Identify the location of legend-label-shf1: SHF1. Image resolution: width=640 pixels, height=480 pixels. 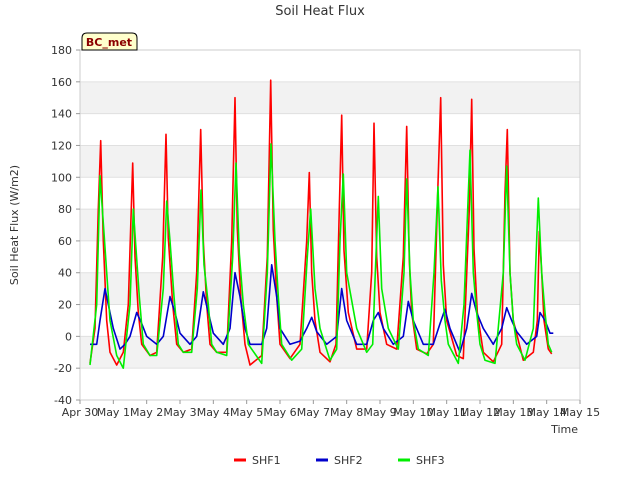
(266, 460).